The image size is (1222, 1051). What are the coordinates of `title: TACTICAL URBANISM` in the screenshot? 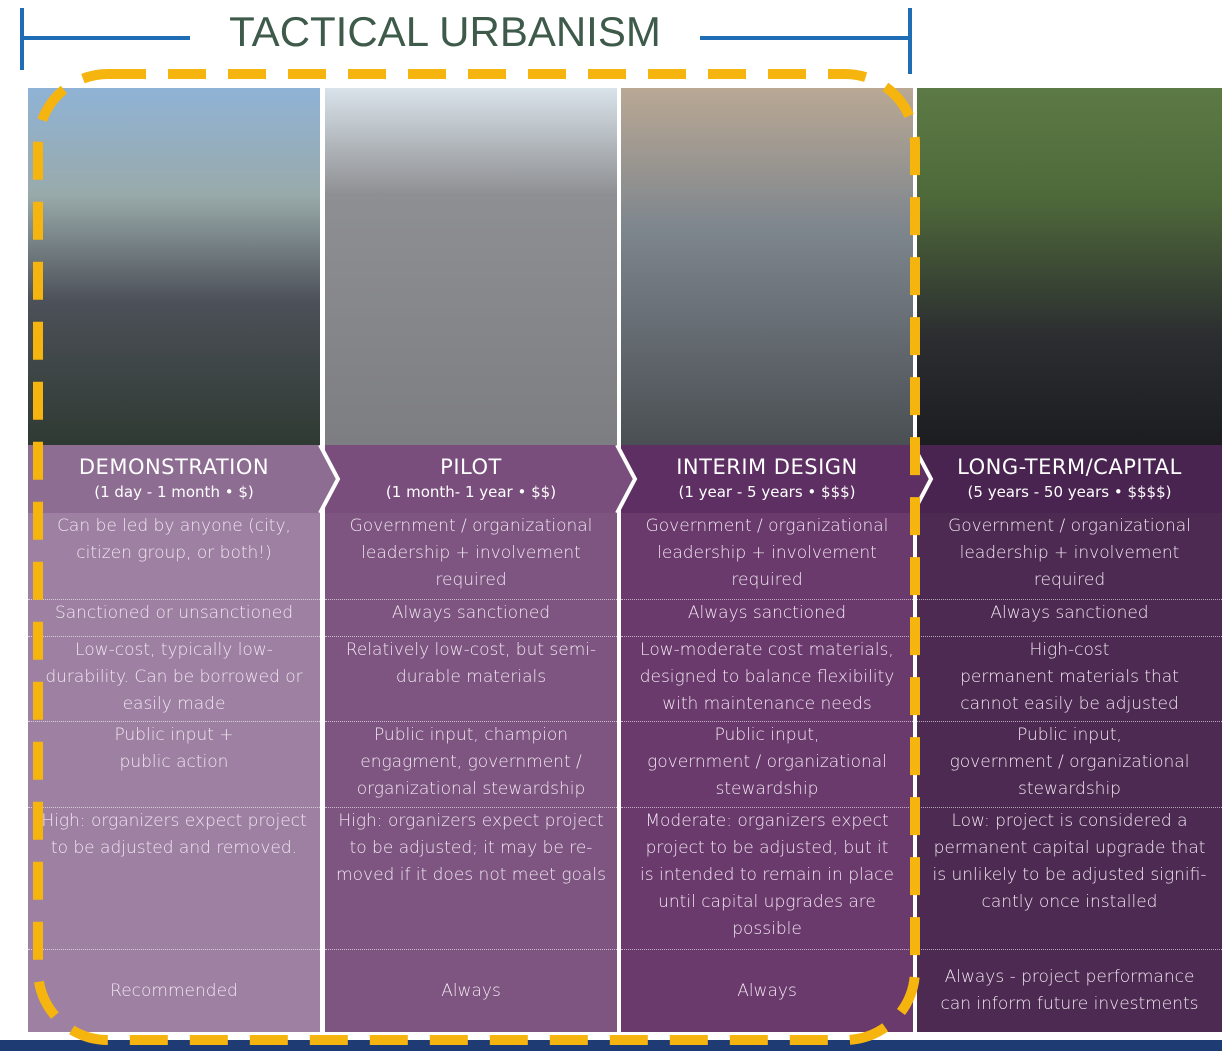 It's located at (445, 32).